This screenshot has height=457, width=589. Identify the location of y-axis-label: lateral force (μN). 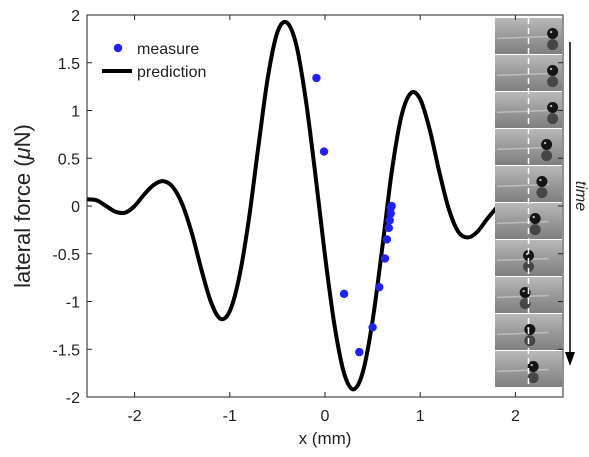
(22, 206).